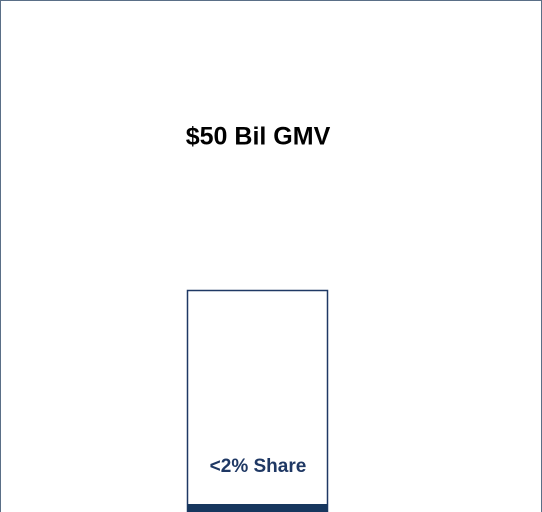 The width and height of the screenshot is (542, 512). What do you see at coordinates (257, 508) in the screenshot?
I see `bar-fill` at bounding box center [257, 508].